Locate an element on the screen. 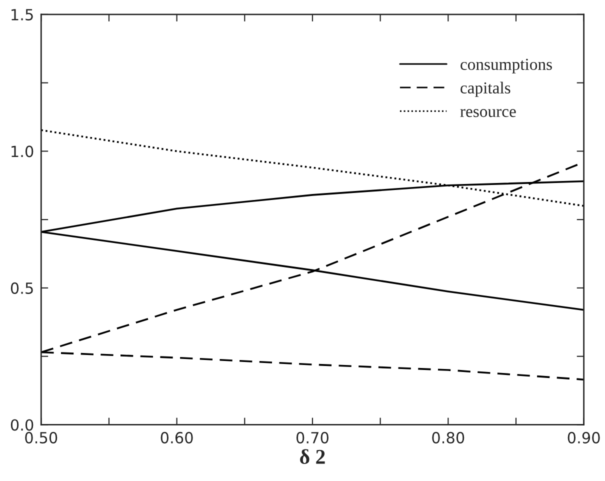 The image size is (605, 481). x-tick-label: 0.60 is located at coordinates (176, 438).